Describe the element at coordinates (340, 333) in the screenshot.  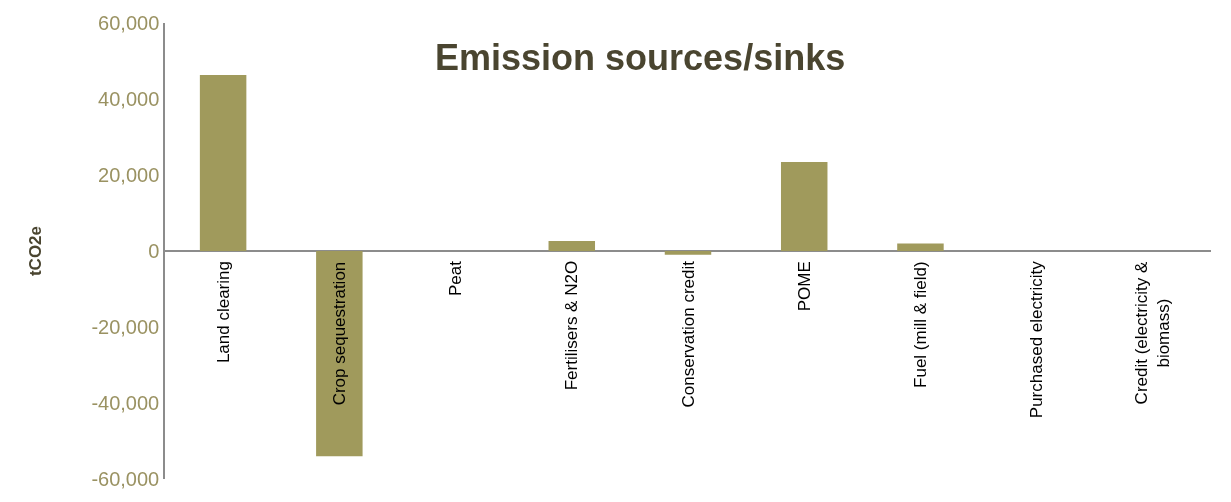
I see `x-tick-label: Crop sequestration` at that location.